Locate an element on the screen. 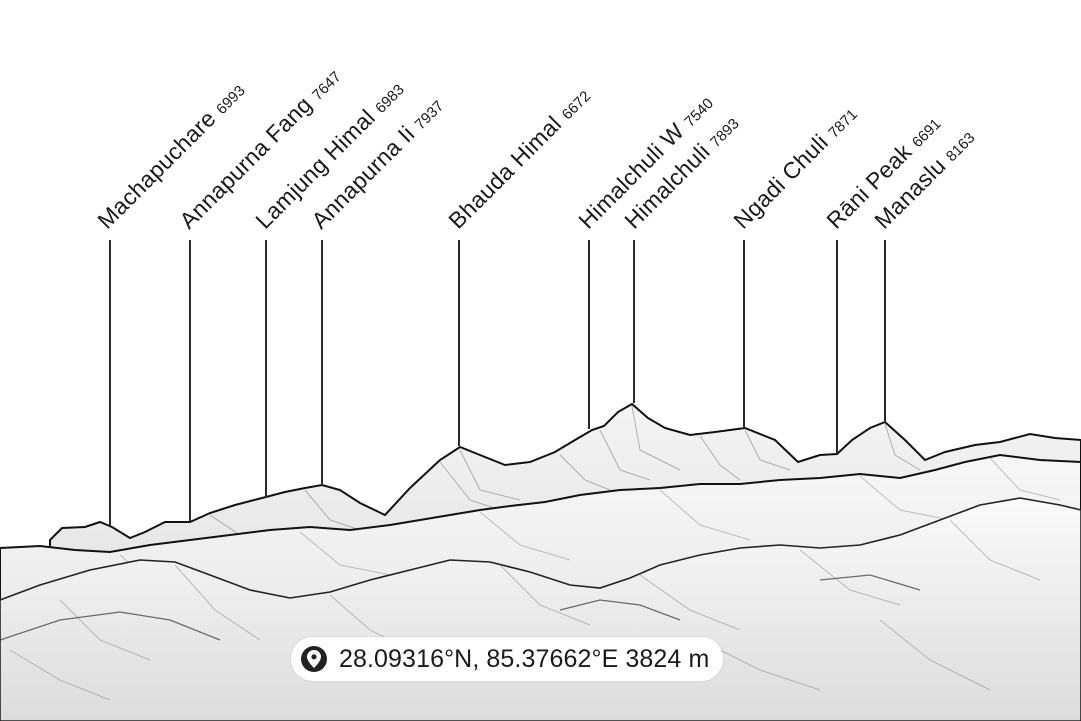 The image size is (1081, 721). location-badge: 28.09316°N, 85.37662°E 3824 m is located at coordinates (507, 659).